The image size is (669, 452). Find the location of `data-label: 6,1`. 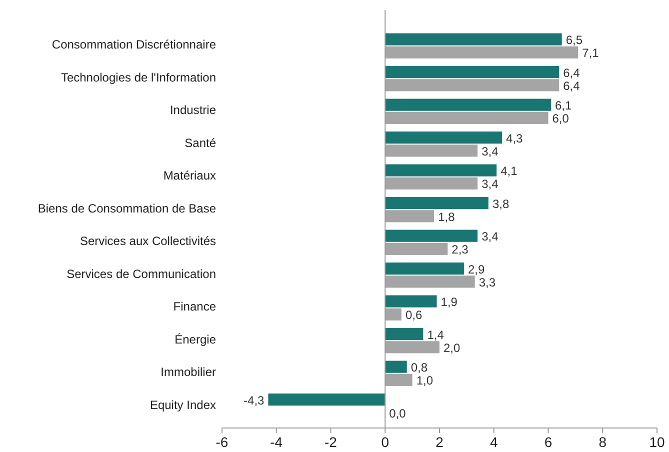

data-label: 6,1 is located at coordinates (563, 105).